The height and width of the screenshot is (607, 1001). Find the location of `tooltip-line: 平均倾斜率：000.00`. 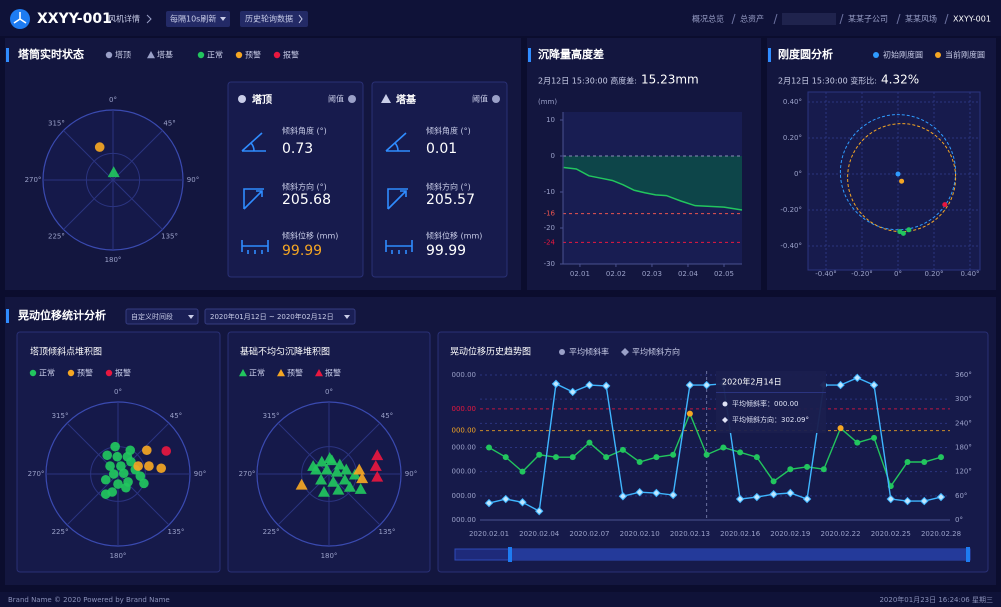

tooltip-line: 平均倾斜率：000.00 is located at coordinates (765, 403).